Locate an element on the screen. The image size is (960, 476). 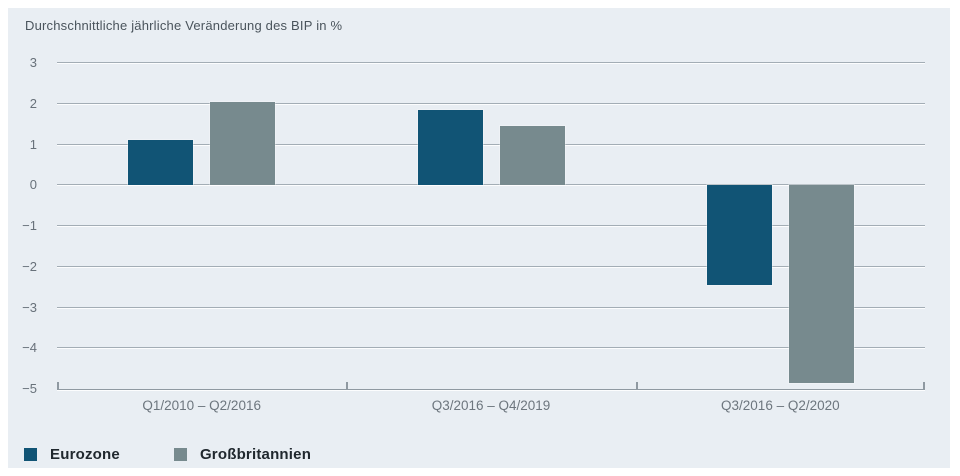
legend-label: Eurozone is located at coordinates (85, 454).